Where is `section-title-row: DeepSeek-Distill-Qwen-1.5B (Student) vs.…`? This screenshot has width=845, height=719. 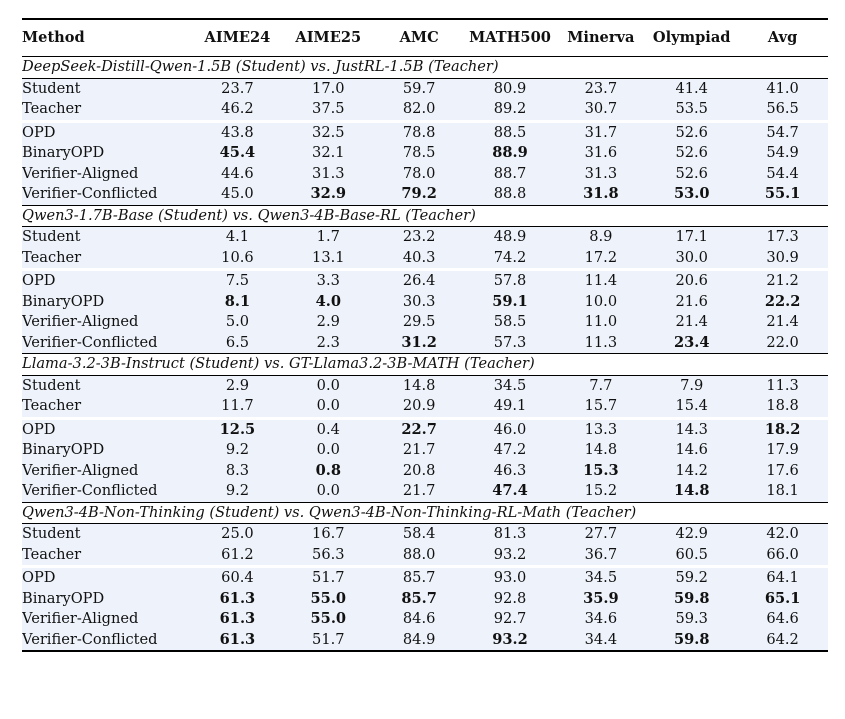
section-title-row: DeepSeek-Distill-Qwen-1.5B (Student) vs.… is located at coordinates (425, 67).